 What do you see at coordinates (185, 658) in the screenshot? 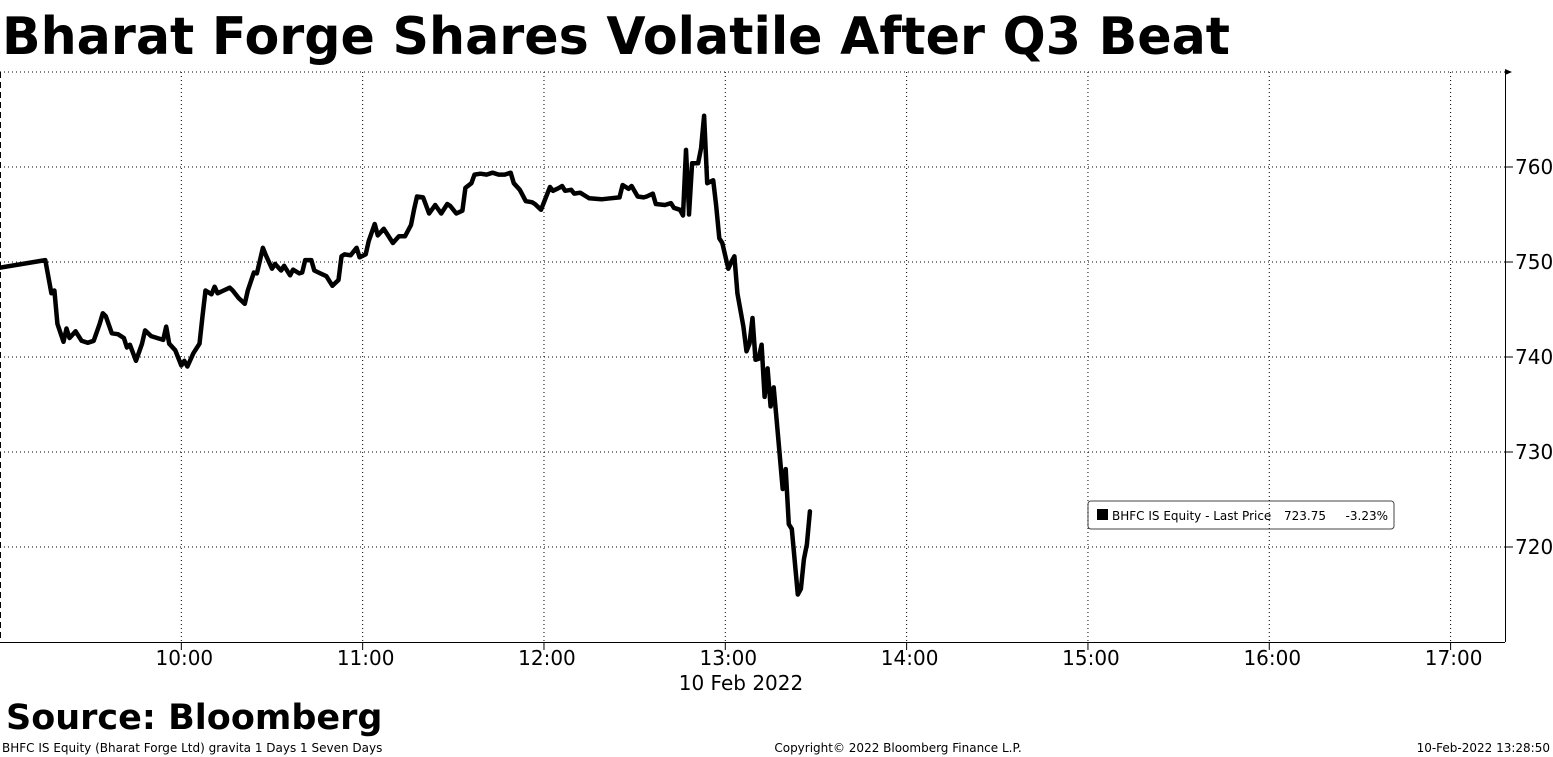
I see `x-tick-label: 10:00` at bounding box center [185, 658].